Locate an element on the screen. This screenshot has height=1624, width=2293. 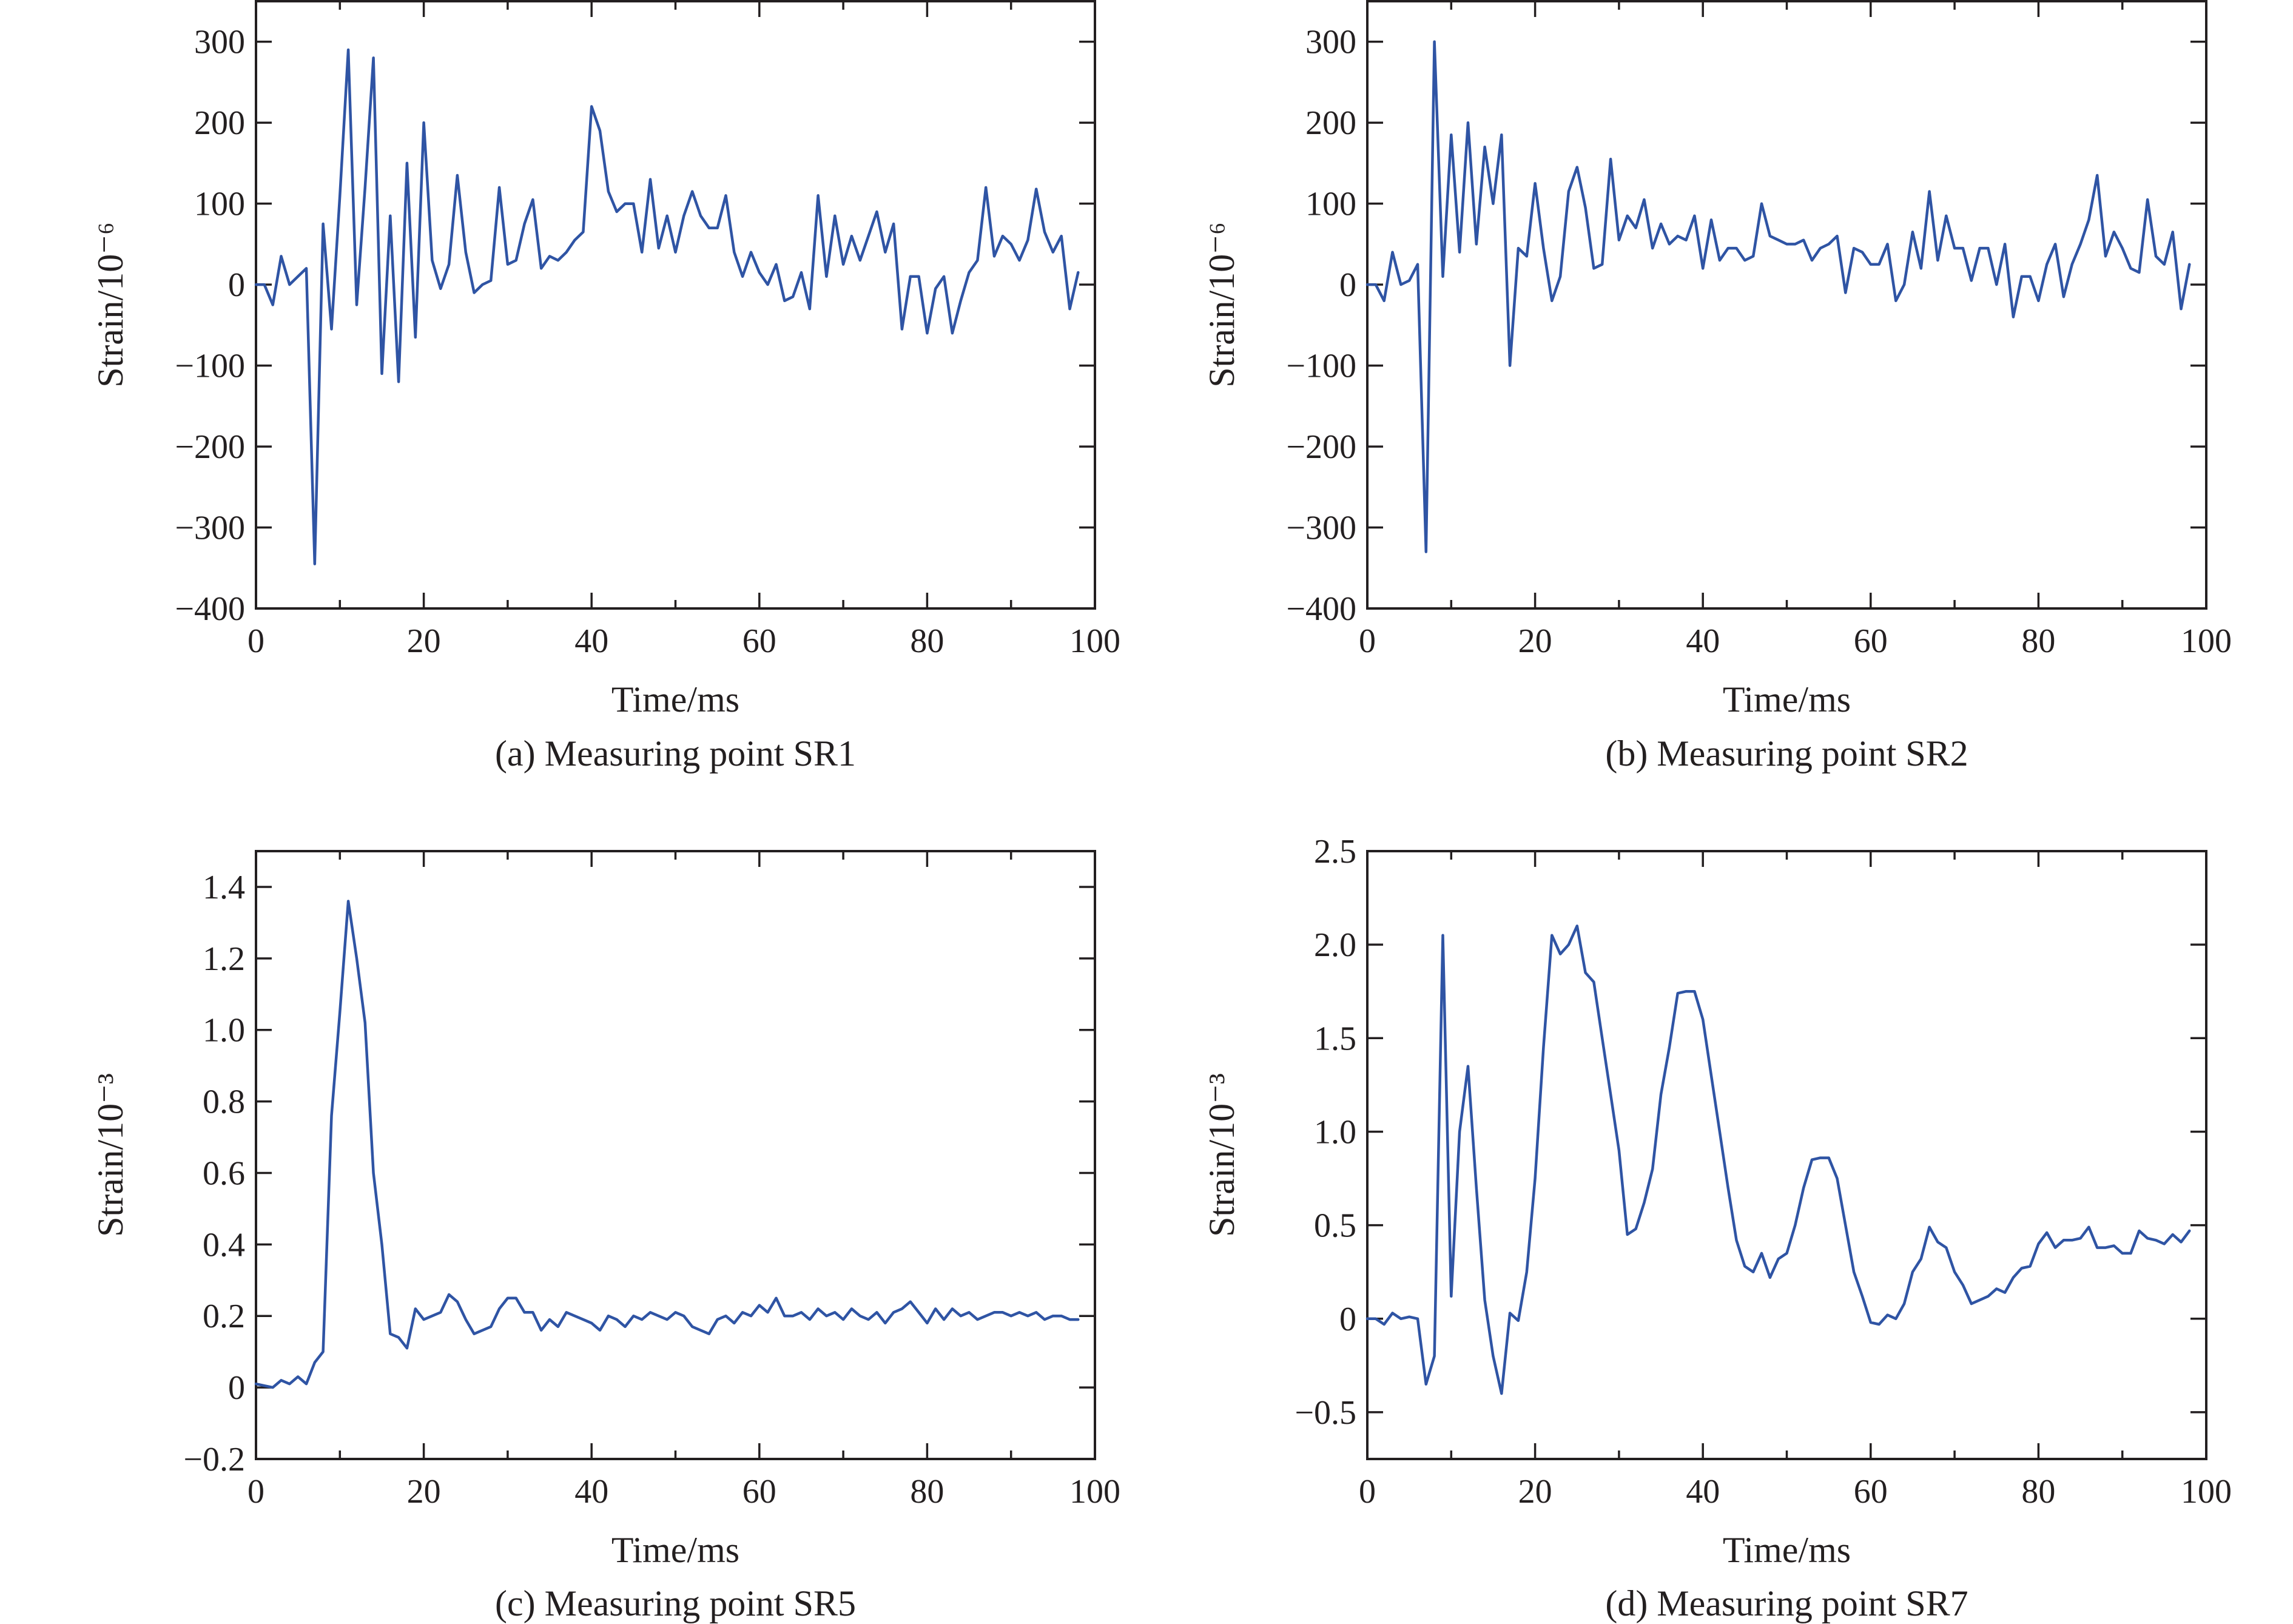
y-tick-label: −0.2 is located at coordinates (214, 1459).